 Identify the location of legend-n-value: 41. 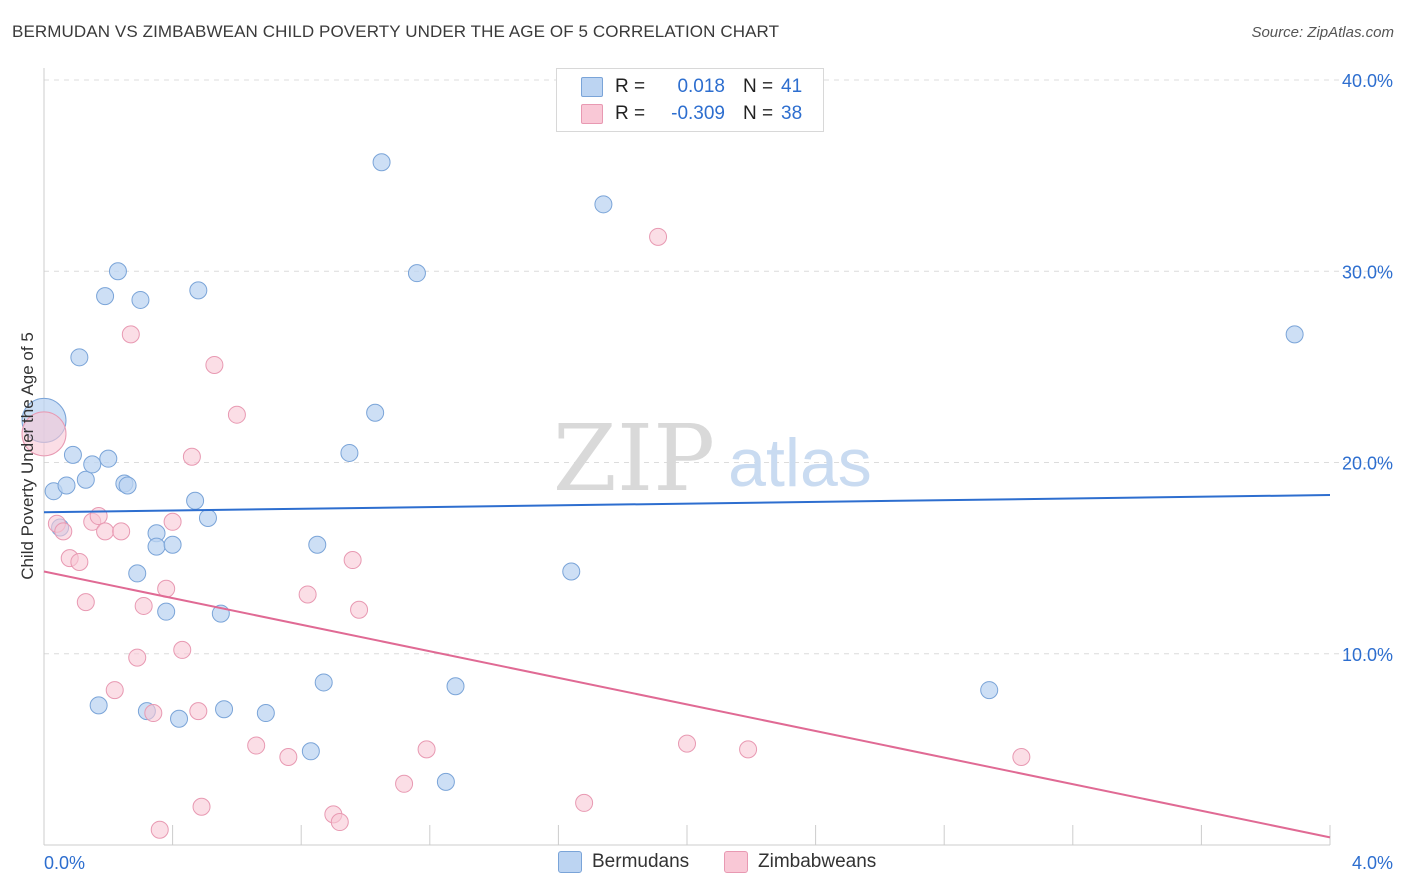
(792, 86).